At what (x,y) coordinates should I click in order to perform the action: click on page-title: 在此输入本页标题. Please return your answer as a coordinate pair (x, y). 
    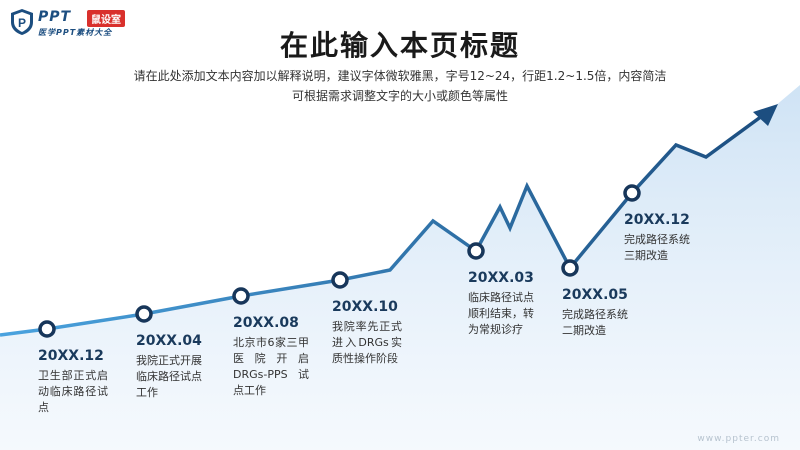
    Looking at the image, I should click on (399, 45).